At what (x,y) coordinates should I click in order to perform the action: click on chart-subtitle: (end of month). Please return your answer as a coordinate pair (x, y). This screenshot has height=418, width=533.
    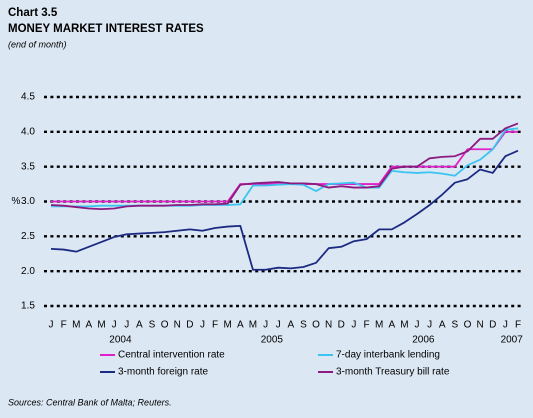
    Looking at the image, I should click on (37, 44).